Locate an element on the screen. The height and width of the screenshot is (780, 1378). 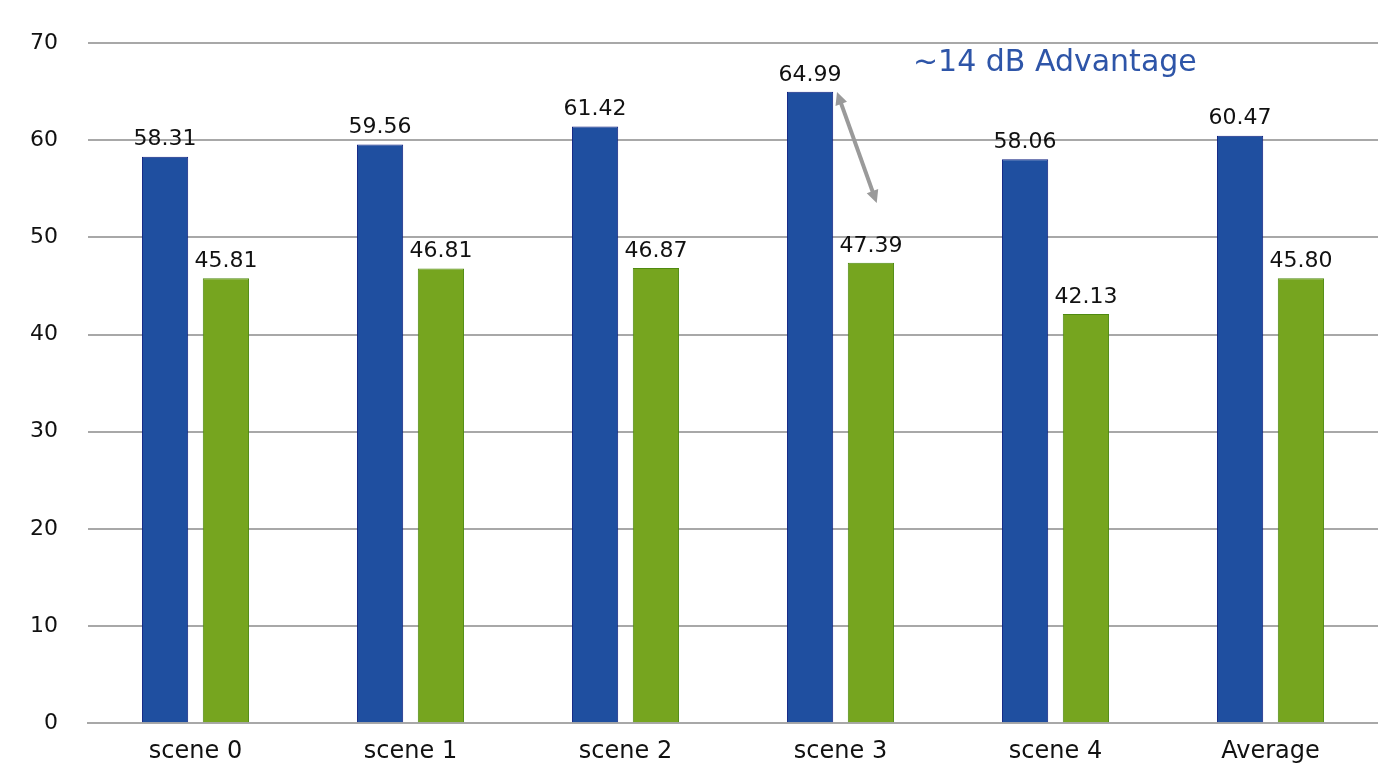
y-tick-label: 20 is located at coordinates (43, 527).